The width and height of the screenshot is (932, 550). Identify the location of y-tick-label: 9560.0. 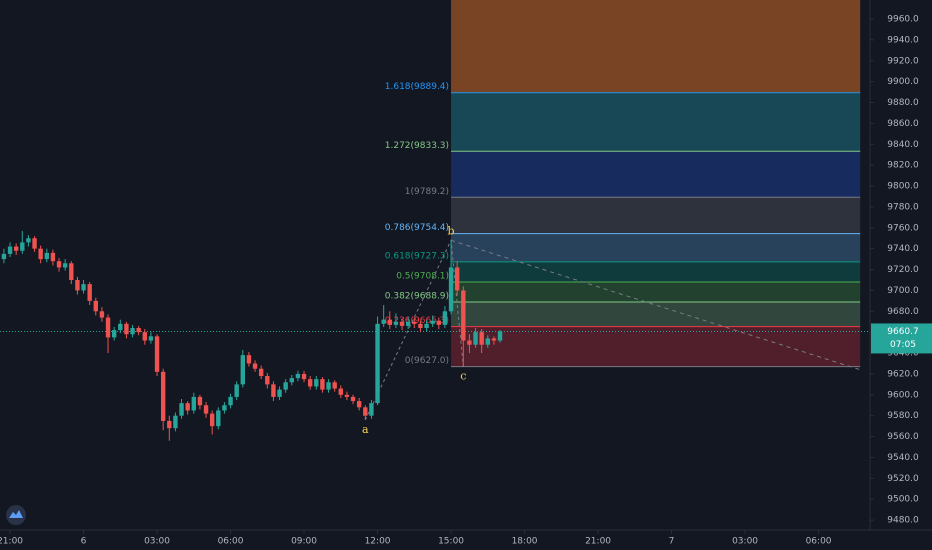
(903, 437).